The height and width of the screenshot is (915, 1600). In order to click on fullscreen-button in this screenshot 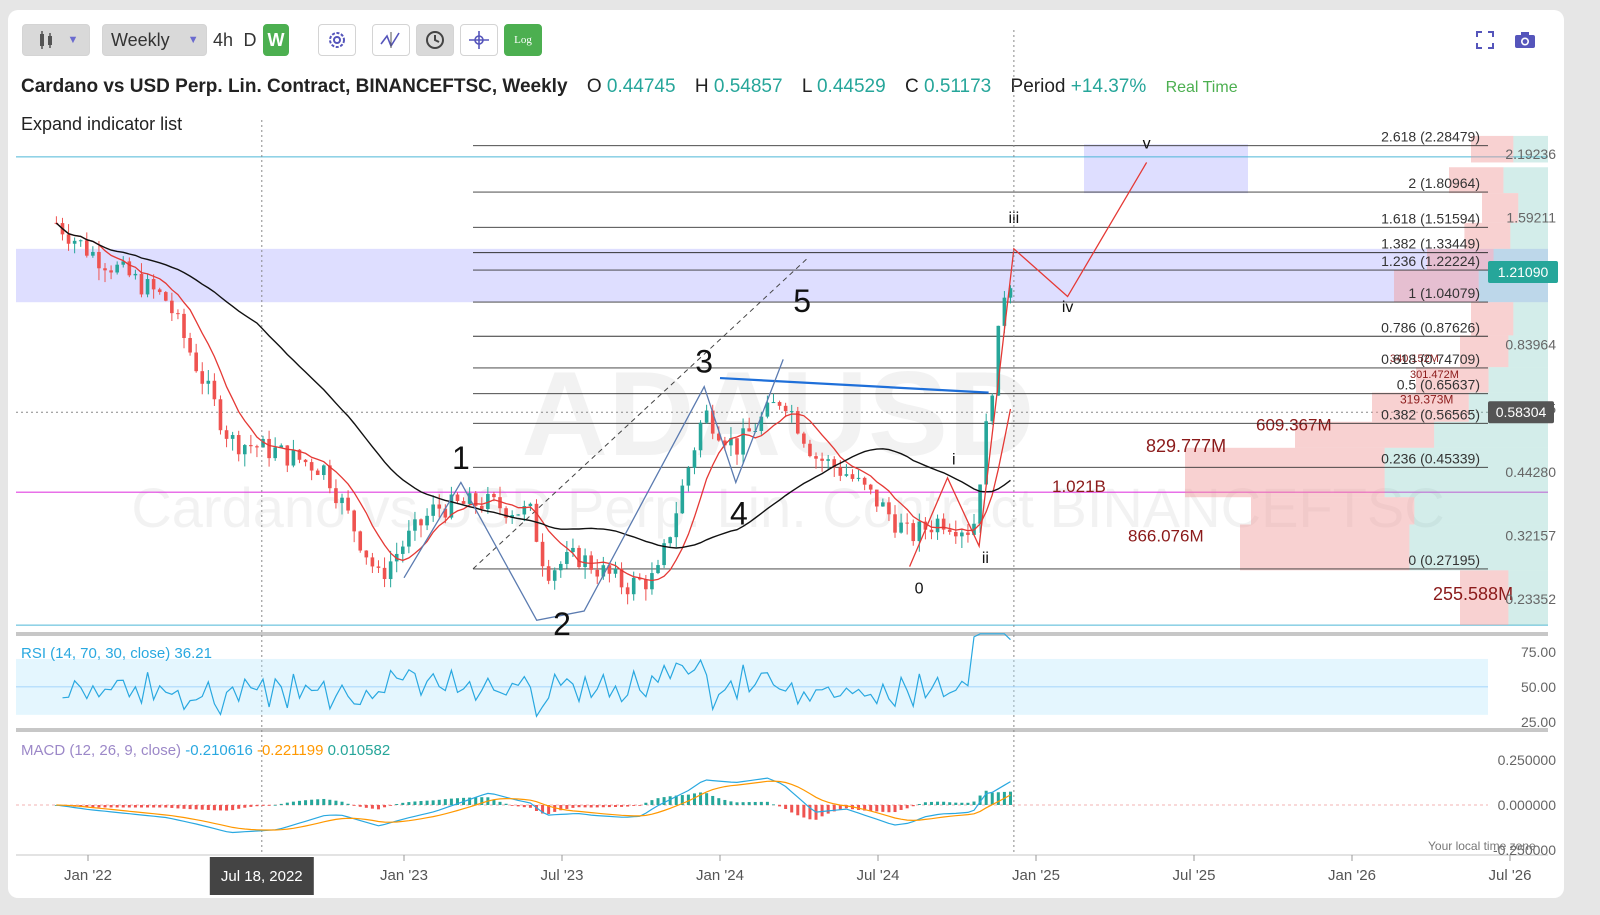, I will do `click(1485, 40)`.